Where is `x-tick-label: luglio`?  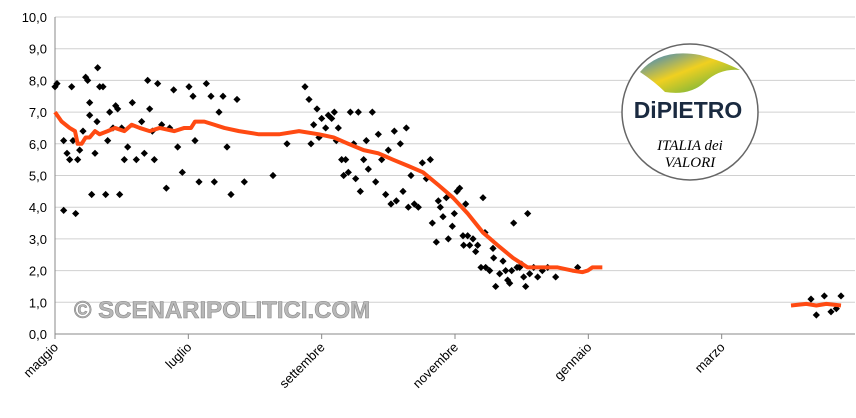 x-tick-label: luglio is located at coordinates (178, 356).